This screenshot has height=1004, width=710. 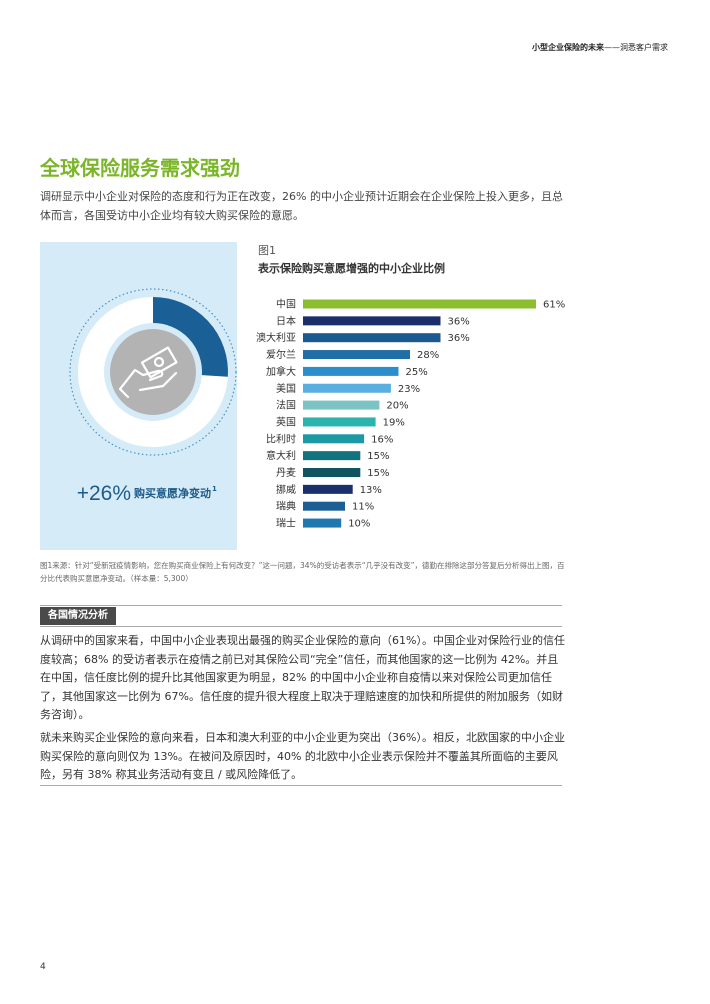 What do you see at coordinates (286, 489) in the screenshot?
I see `category-label: 挪威` at bounding box center [286, 489].